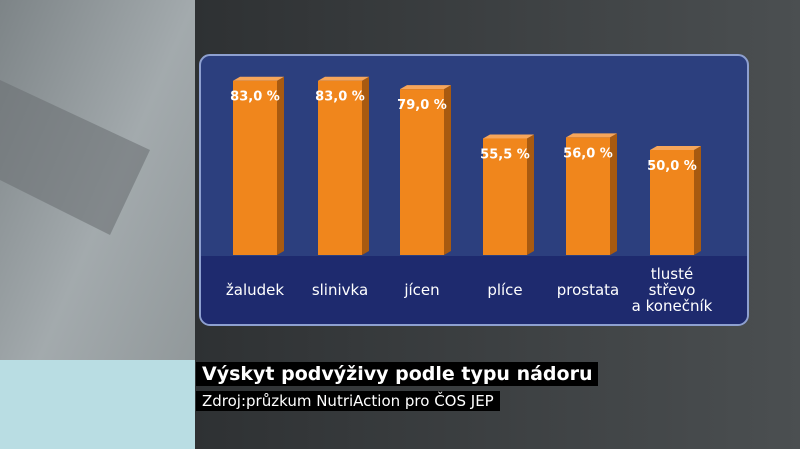 This screenshot has height=449, width=800. Describe the element at coordinates (422, 290) in the screenshot. I see `category-label: jícen` at that location.